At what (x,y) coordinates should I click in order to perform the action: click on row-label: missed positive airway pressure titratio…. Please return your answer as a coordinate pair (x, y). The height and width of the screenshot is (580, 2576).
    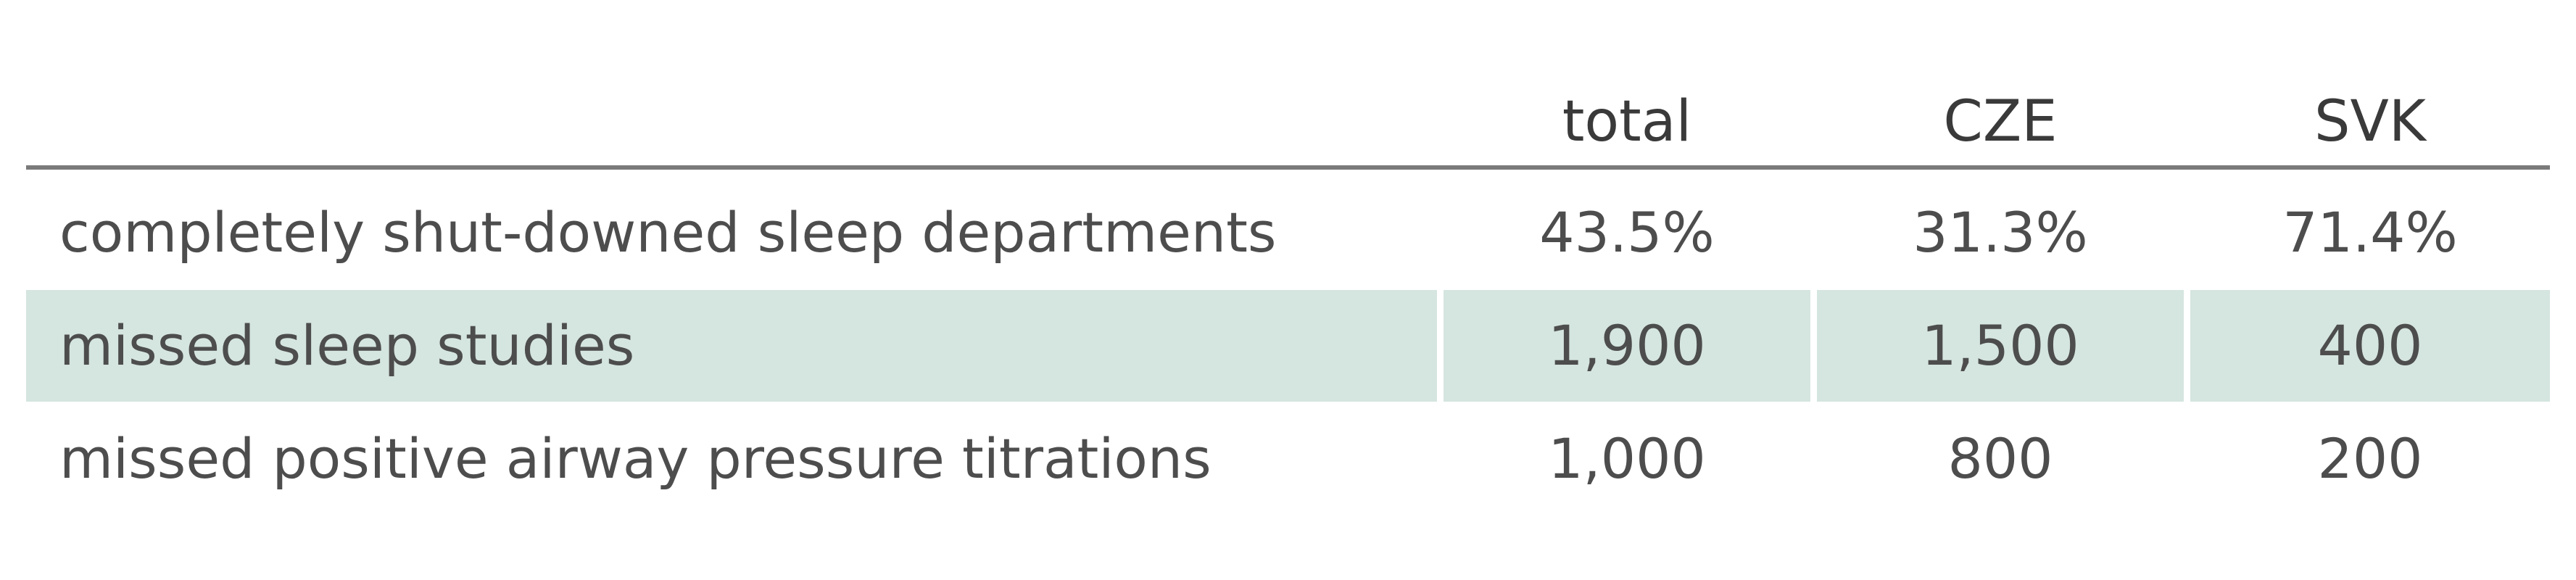
    Looking at the image, I should click on (635, 459).